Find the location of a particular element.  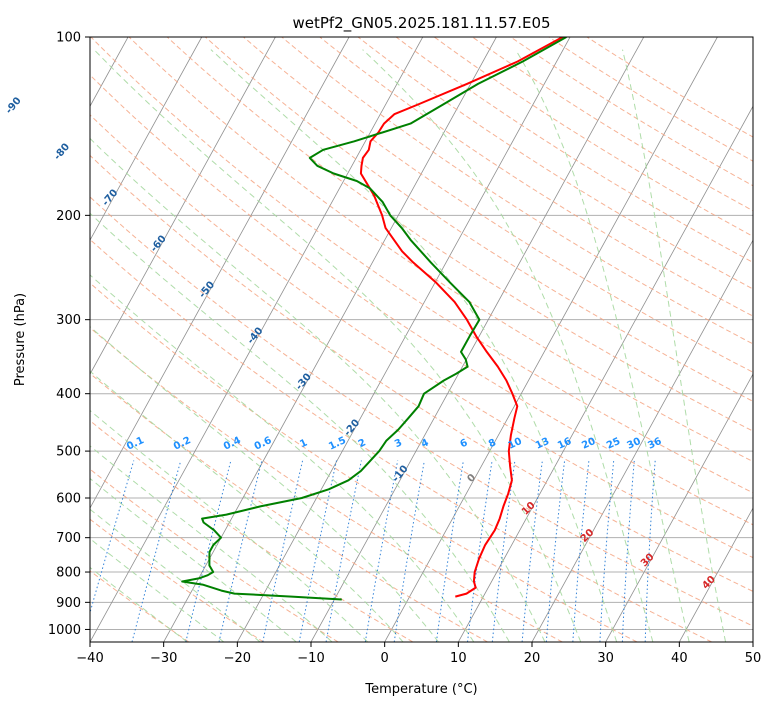

mixing-ratio-label: 8 is located at coordinates (492, 443).